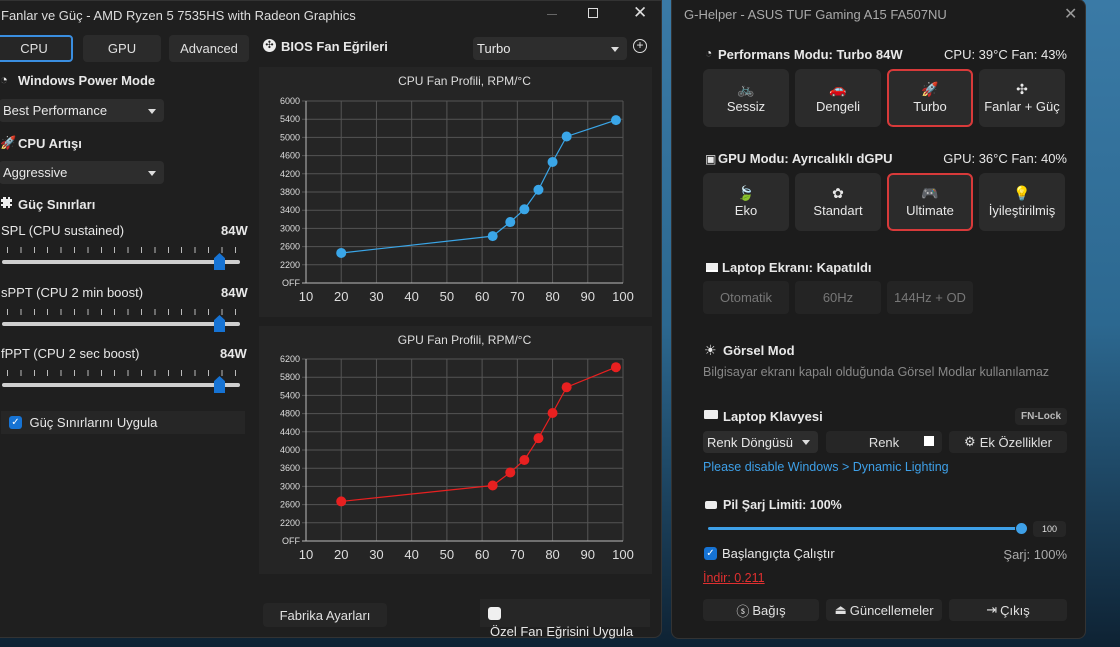  Describe the element at coordinates (290, 156) in the screenshot. I see `y-tick-label: 4600` at that location.